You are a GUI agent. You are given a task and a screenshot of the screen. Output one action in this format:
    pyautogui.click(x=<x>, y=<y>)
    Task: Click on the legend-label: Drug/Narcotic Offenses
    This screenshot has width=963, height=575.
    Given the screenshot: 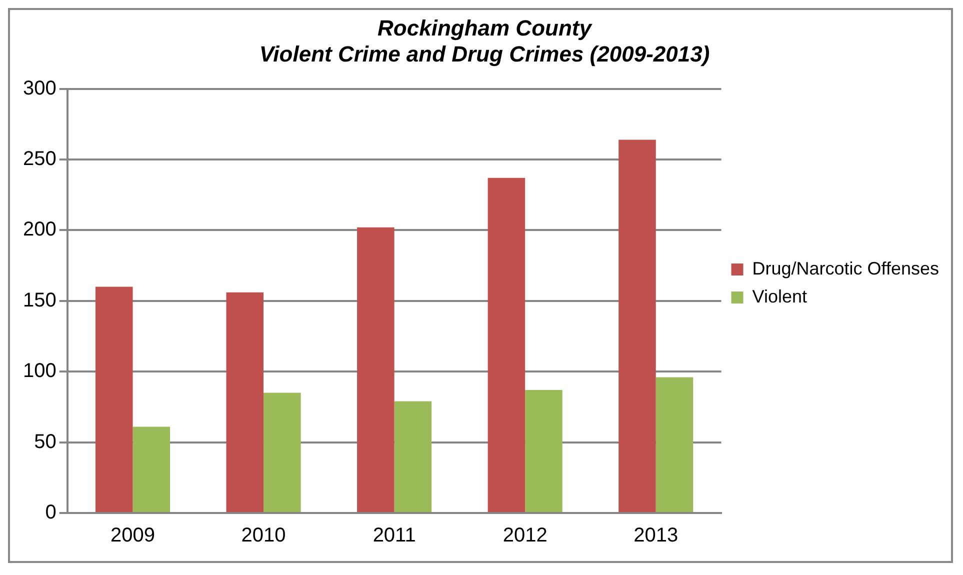 What is the action you would take?
    pyautogui.click(x=846, y=268)
    